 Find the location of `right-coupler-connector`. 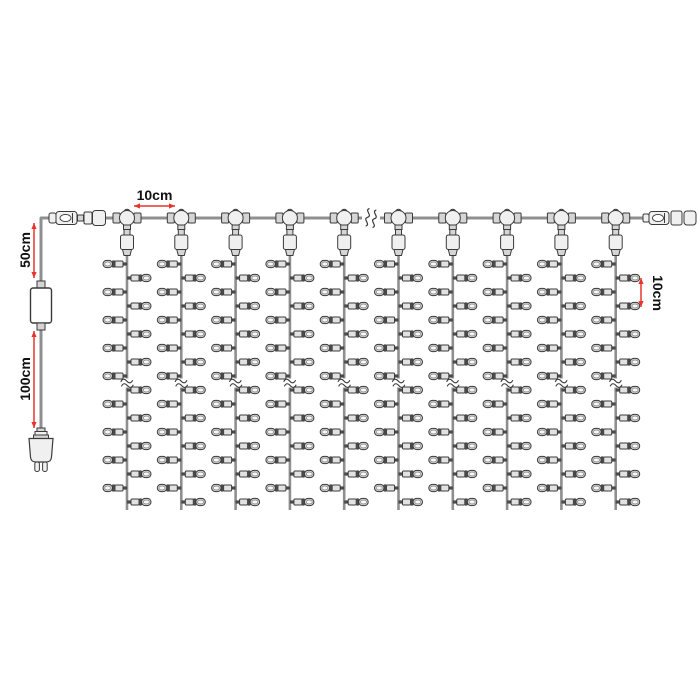

right-coupler-connector is located at coordinates (669, 218).